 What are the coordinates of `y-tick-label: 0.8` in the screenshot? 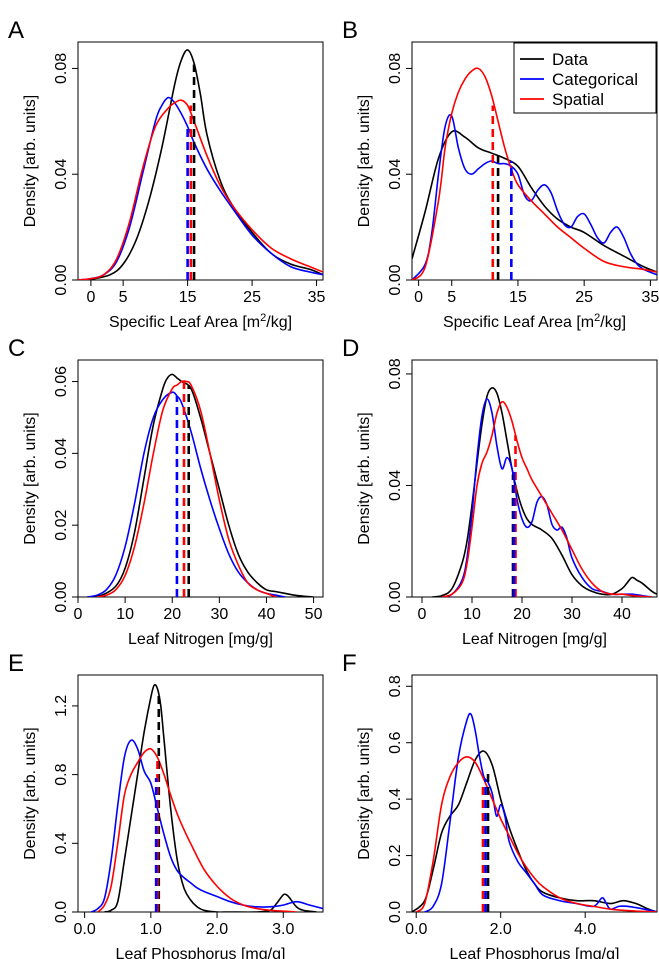 It's located at (395, 686).